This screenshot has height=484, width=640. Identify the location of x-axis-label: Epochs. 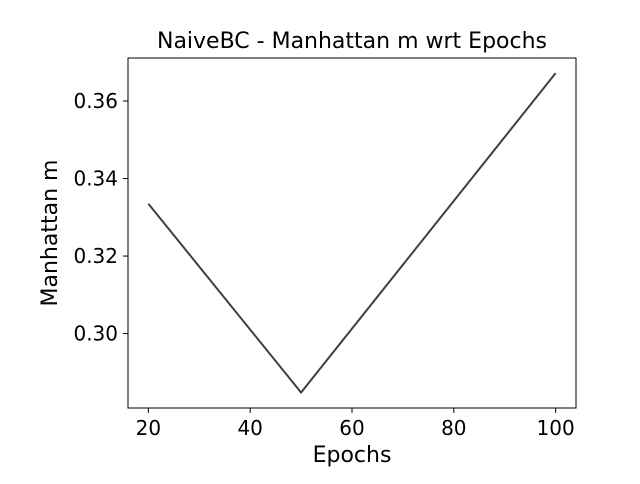
(352, 455).